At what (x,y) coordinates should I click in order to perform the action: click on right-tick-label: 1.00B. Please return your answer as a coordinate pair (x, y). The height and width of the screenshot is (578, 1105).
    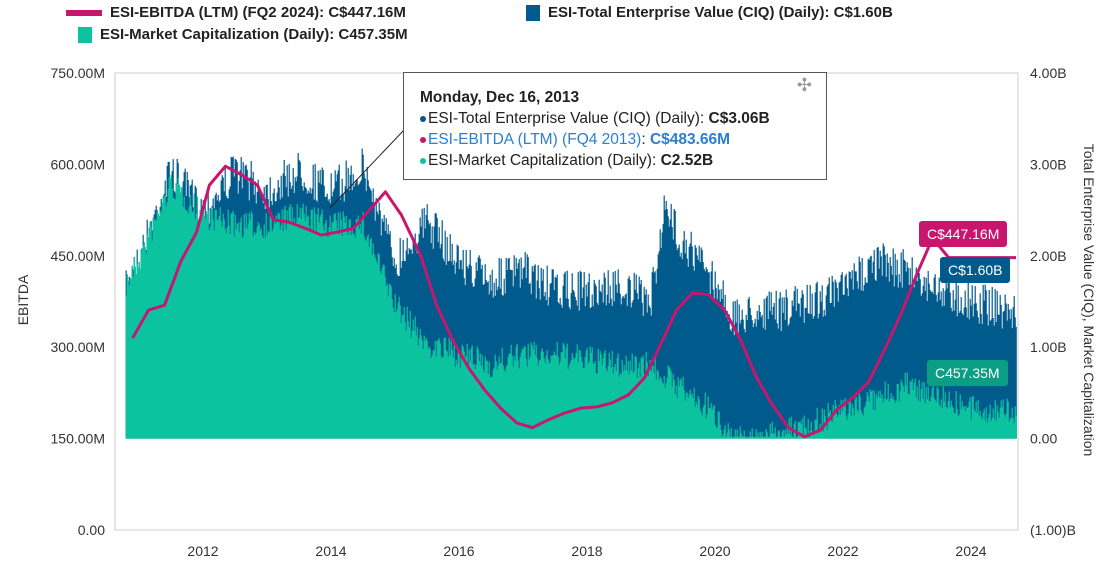
    Looking at the image, I should click on (1048, 347).